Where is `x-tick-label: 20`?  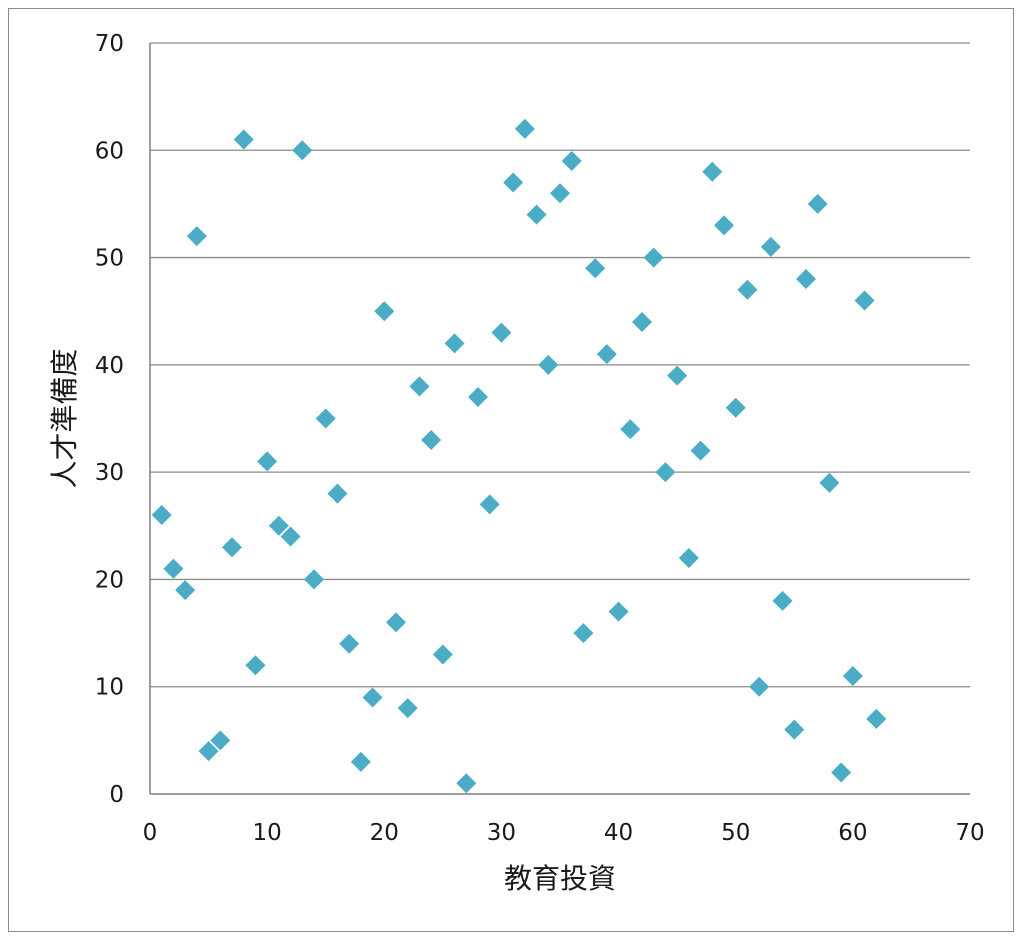
x-tick-label: 20 is located at coordinates (384, 833).